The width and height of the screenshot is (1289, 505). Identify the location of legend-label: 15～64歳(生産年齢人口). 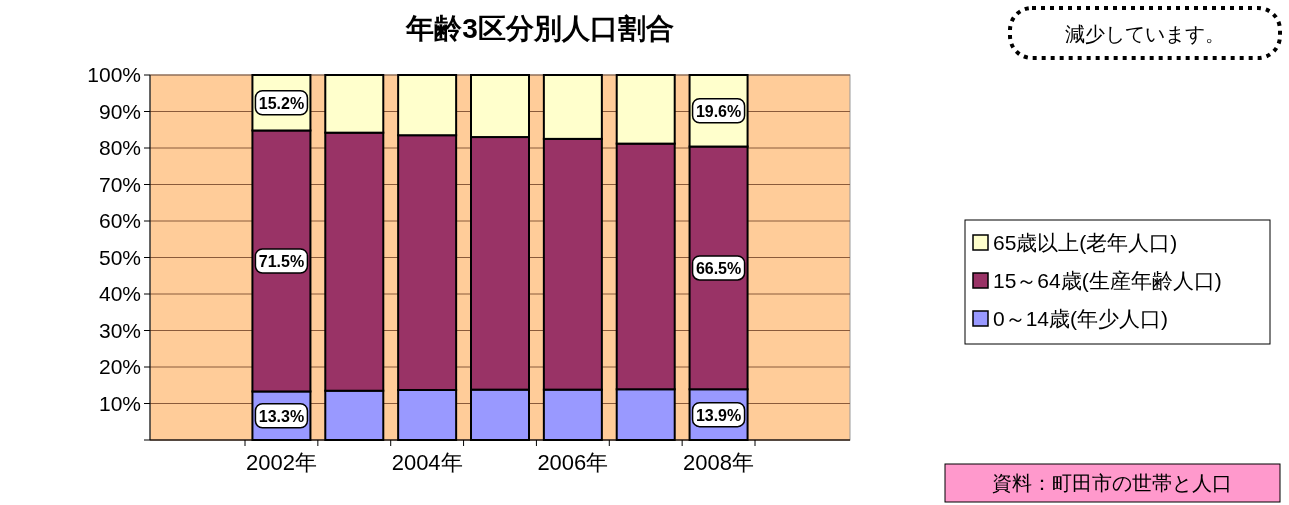
(1107, 280).